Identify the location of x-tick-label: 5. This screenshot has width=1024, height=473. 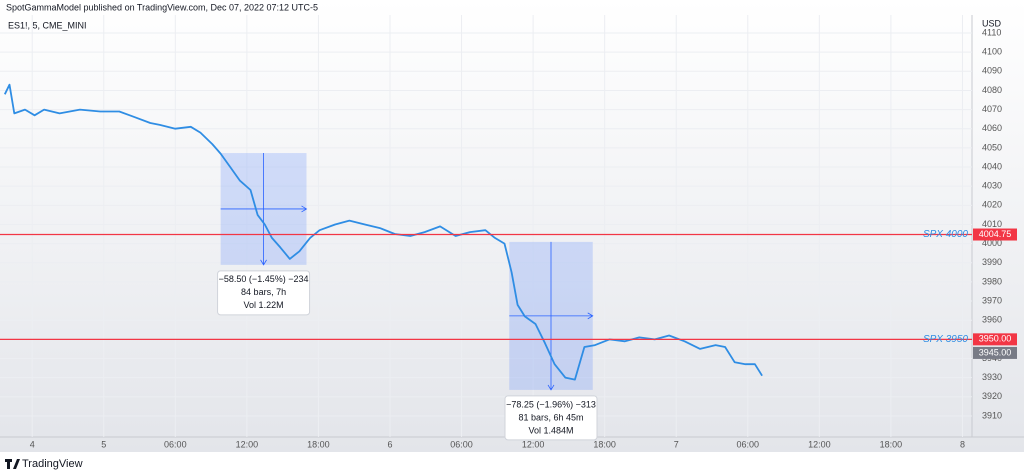
(103, 444).